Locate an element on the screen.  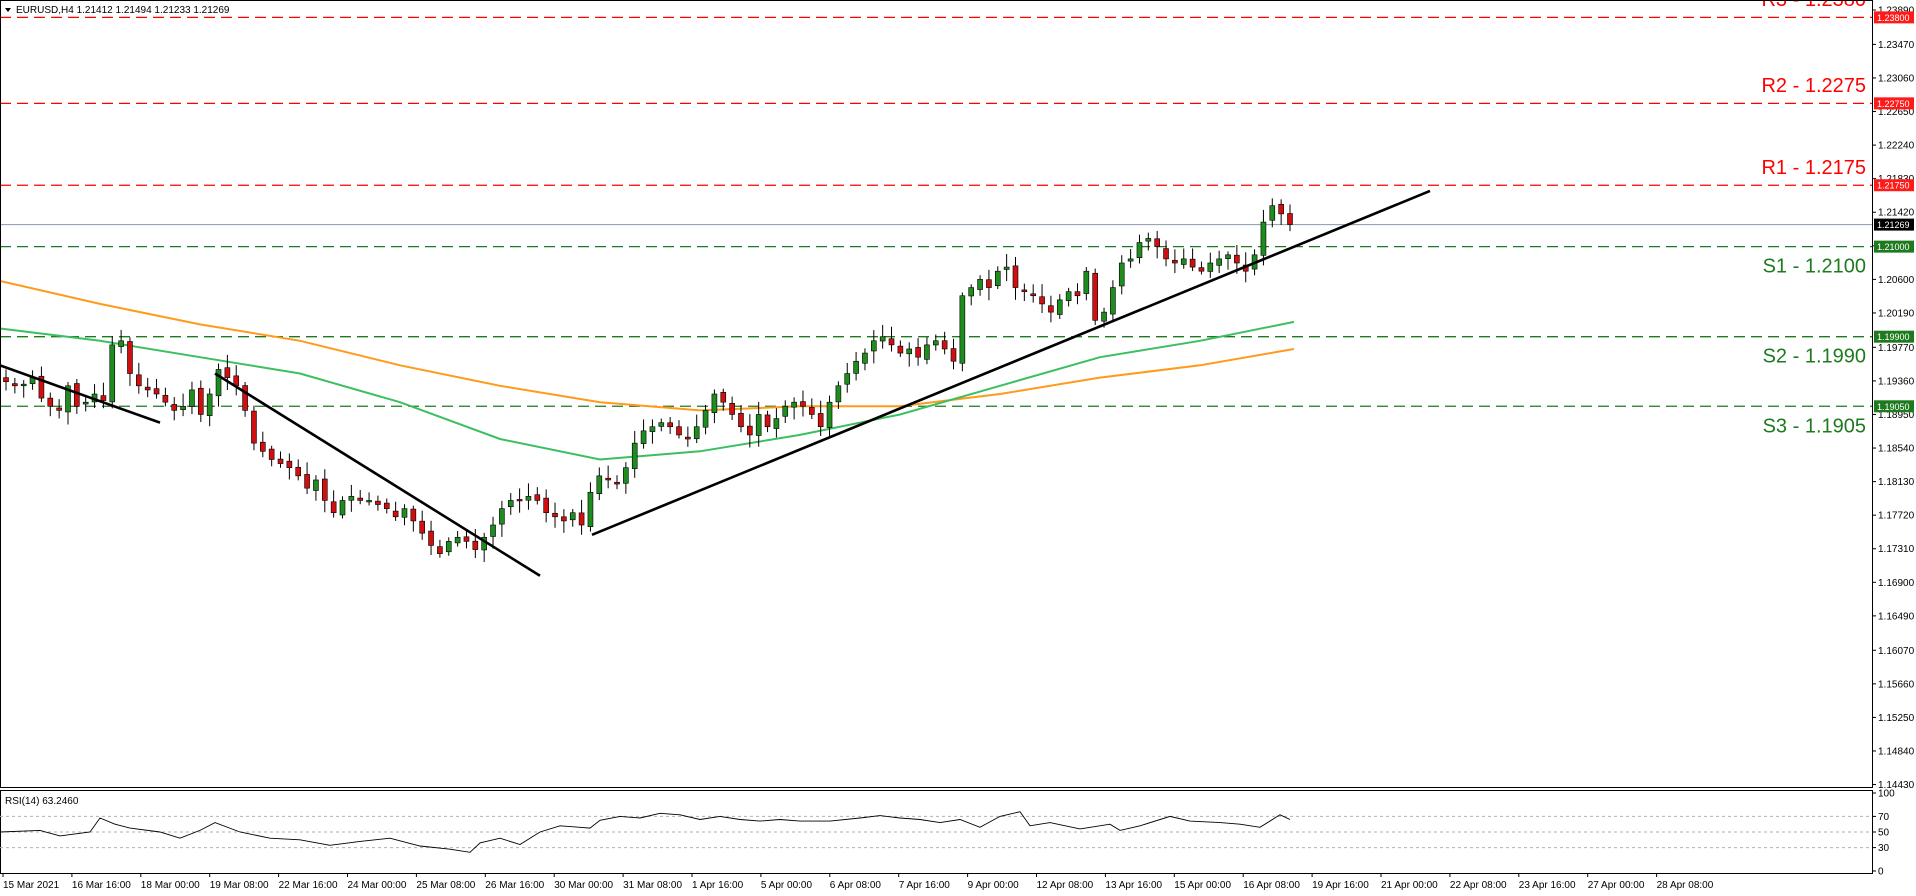
x-tick-label: 25 Mar 08:00 is located at coordinates (445, 885).